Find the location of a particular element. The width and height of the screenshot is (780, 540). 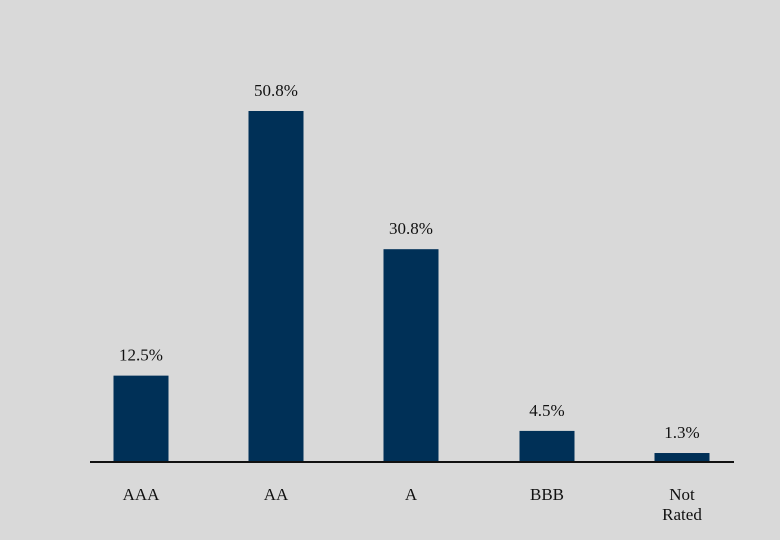

value-label: 4.5% is located at coordinates (546, 410).